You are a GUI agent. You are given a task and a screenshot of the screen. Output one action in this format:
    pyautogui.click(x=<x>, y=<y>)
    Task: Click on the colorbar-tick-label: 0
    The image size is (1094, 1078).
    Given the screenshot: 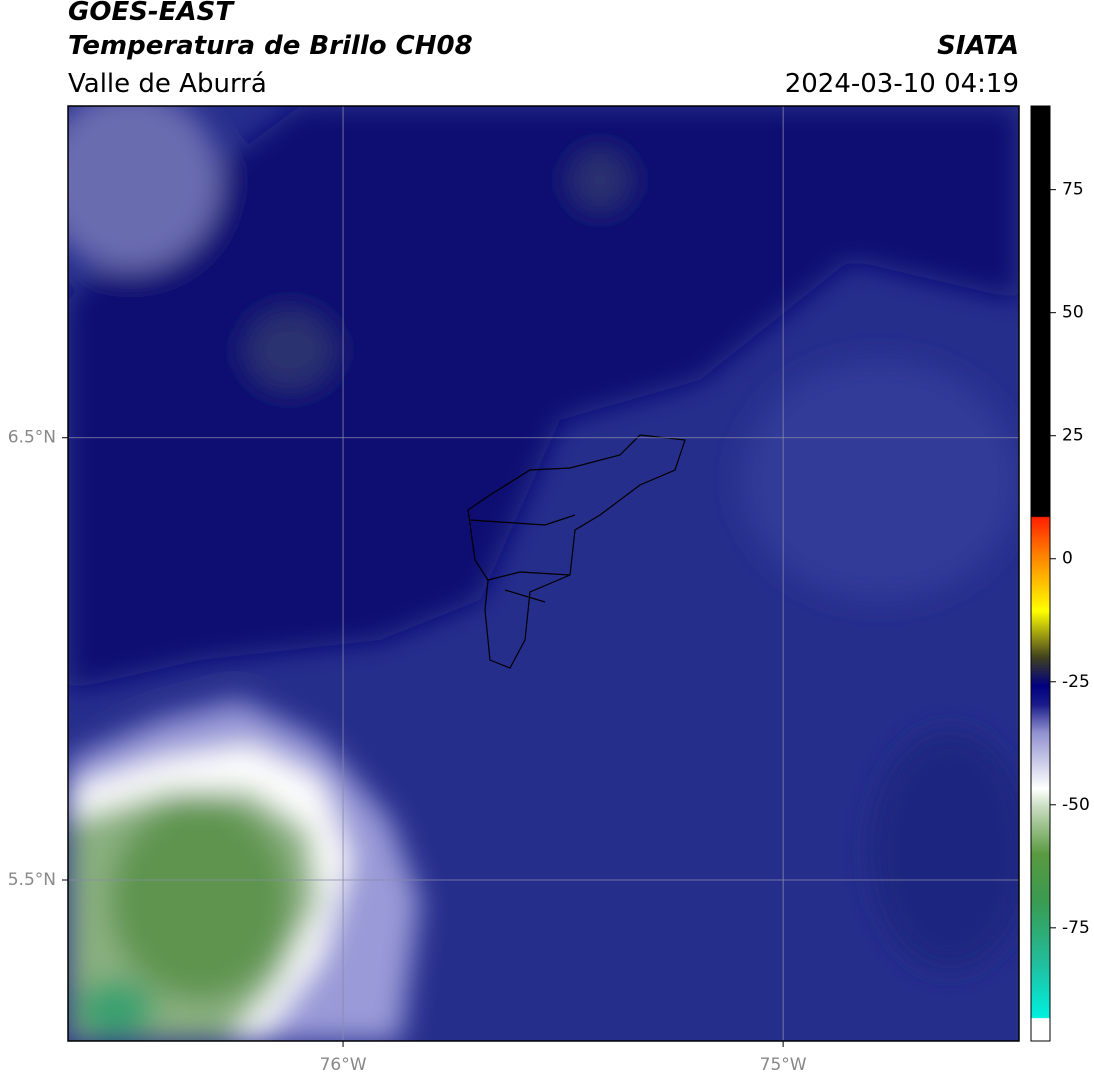 What is the action you would take?
    pyautogui.click(x=1067, y=559)
    